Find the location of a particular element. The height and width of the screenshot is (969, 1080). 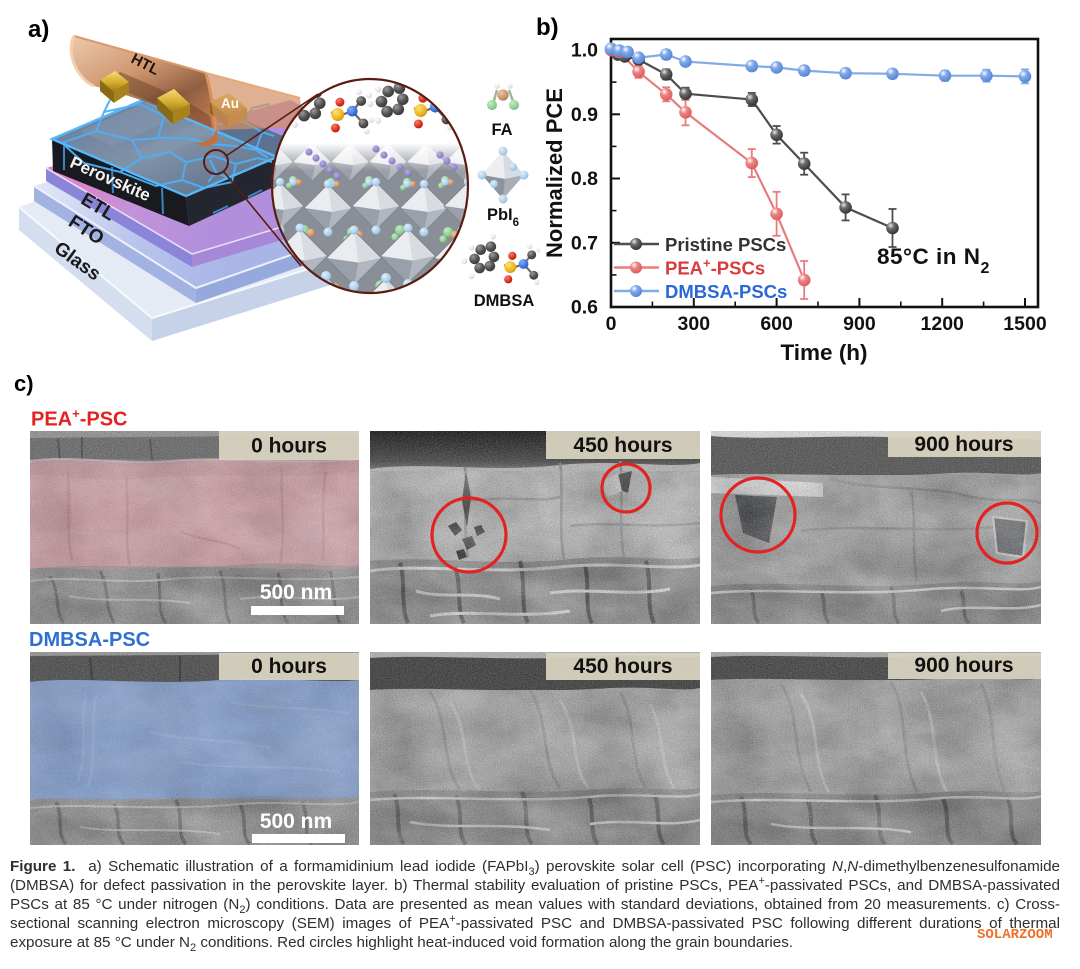

svg-text: Pristine PSCs is located at coordinates (725, 244).